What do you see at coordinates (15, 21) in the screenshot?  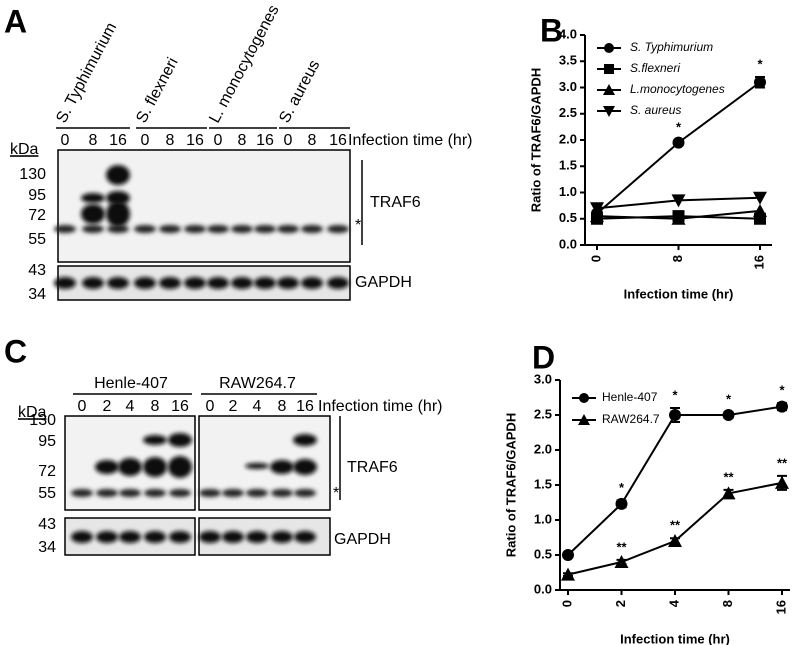 I see `panel-letter: A` at bounding box center [15, 21].